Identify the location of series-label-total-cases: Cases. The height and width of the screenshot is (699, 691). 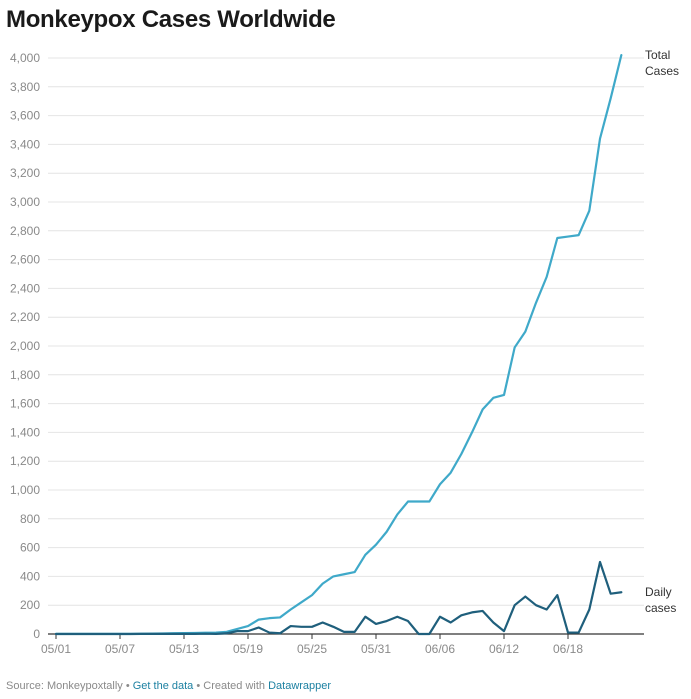
(662, 71).